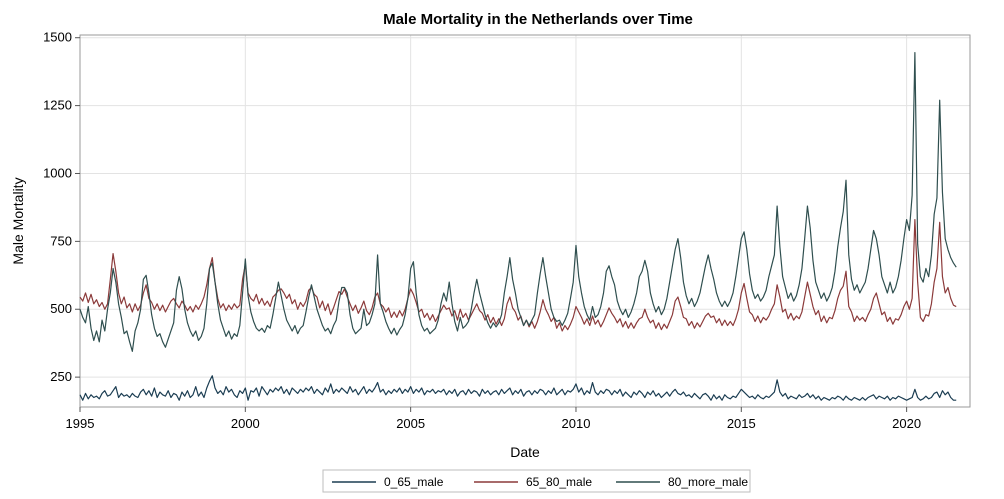  Describe the element at coordinates (57, 37) in the screenshot. I see `y-tick-label: 1500` at that location.